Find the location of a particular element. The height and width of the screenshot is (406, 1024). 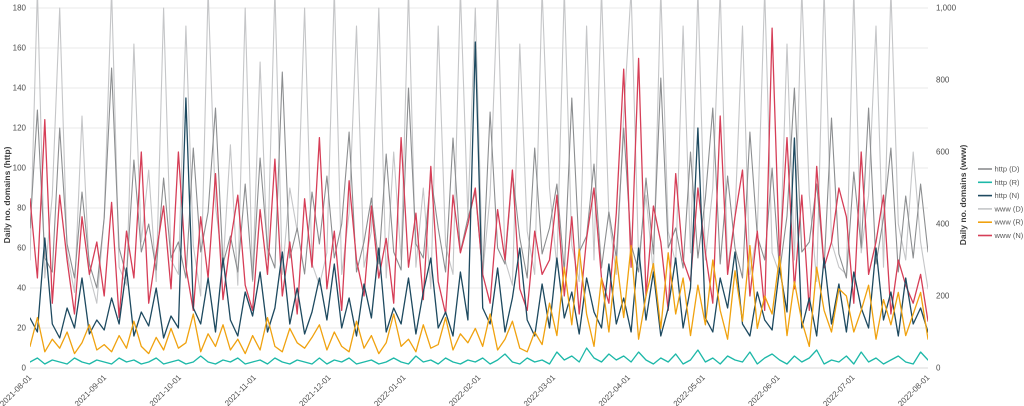

x-tick-label: 2022-03-01 is located at coordinates (540, 389).